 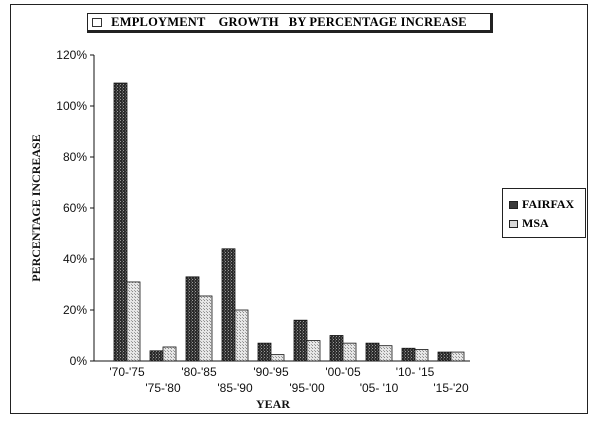 What do you see at coordinates (71, 106) in the screenshot?
I see `y-tick-label: 100%` at bounding box center [71, 106].